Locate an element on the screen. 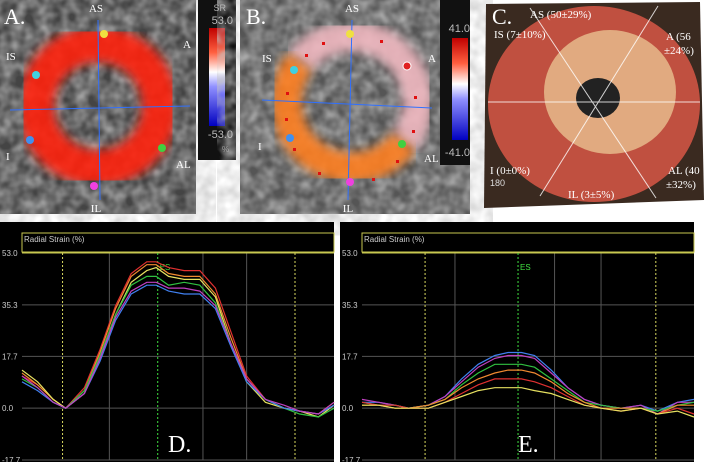 This screenshot has width=704, height=462. scale-max: 41.0 is located at coordinates (459, 29).